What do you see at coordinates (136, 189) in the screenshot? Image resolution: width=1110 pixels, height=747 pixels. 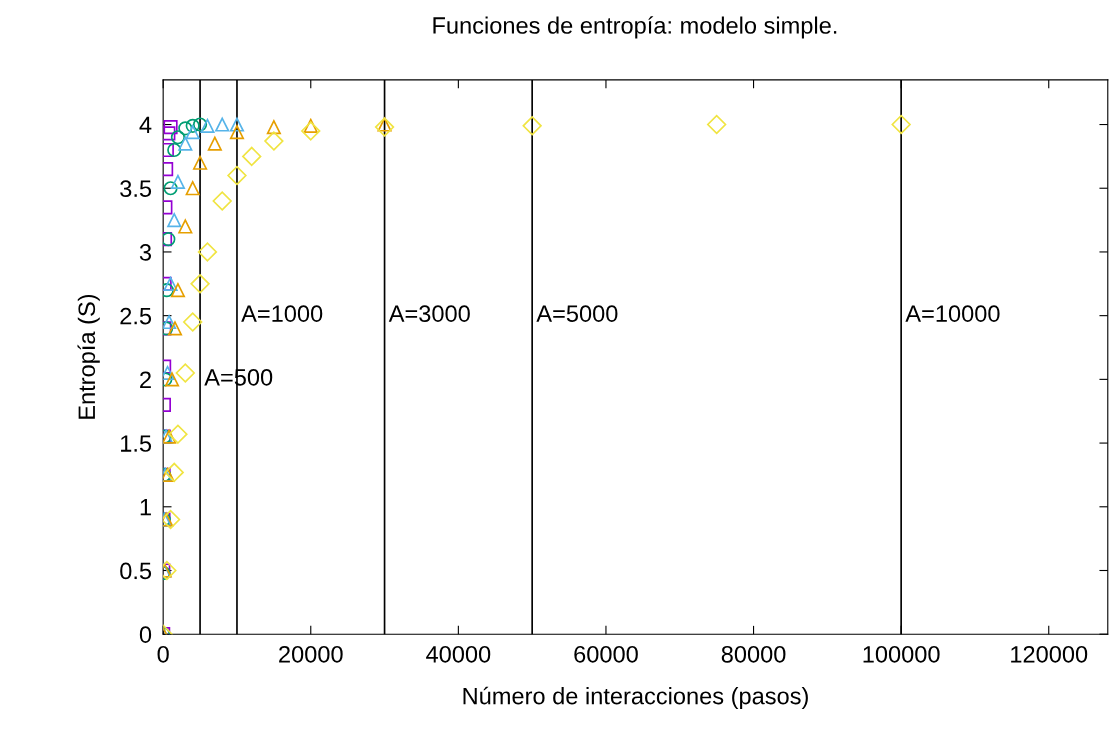 I see `y-tick-label: 3.5` at bounding box center [136, 189].